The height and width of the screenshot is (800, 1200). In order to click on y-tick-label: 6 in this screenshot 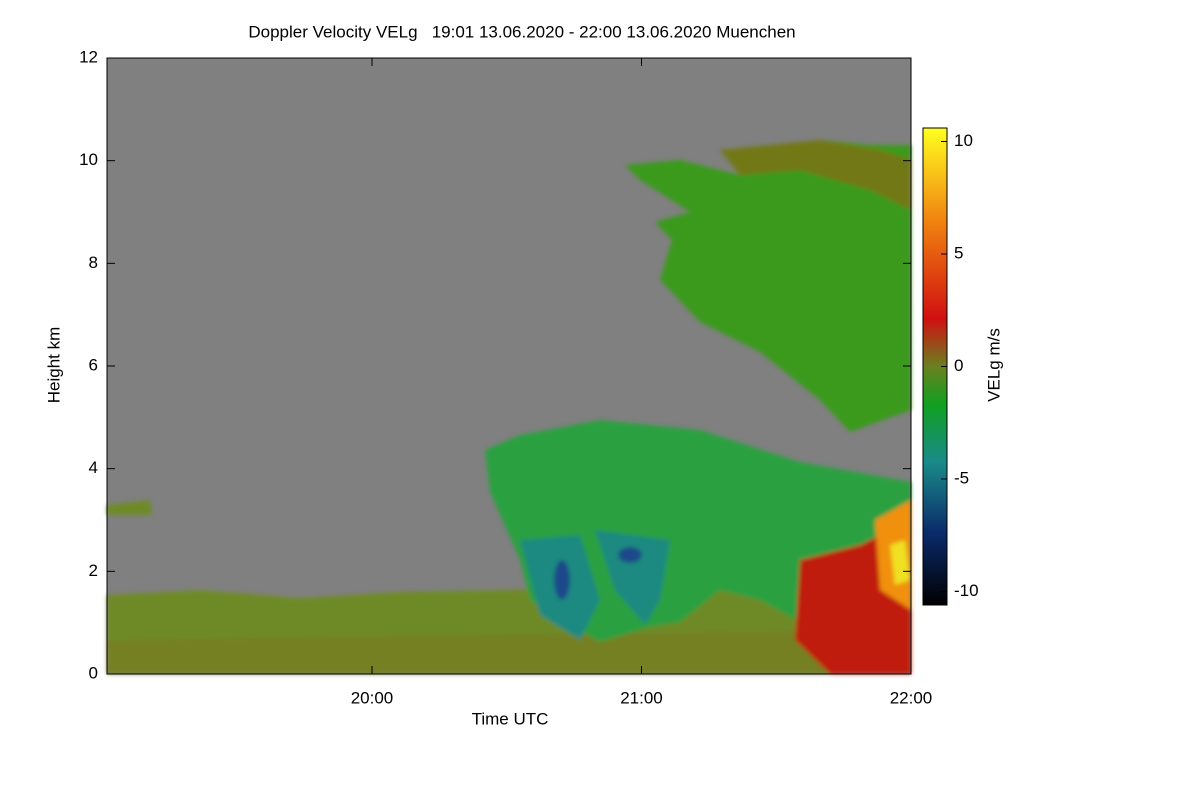, I will do `click(93, 364)`.